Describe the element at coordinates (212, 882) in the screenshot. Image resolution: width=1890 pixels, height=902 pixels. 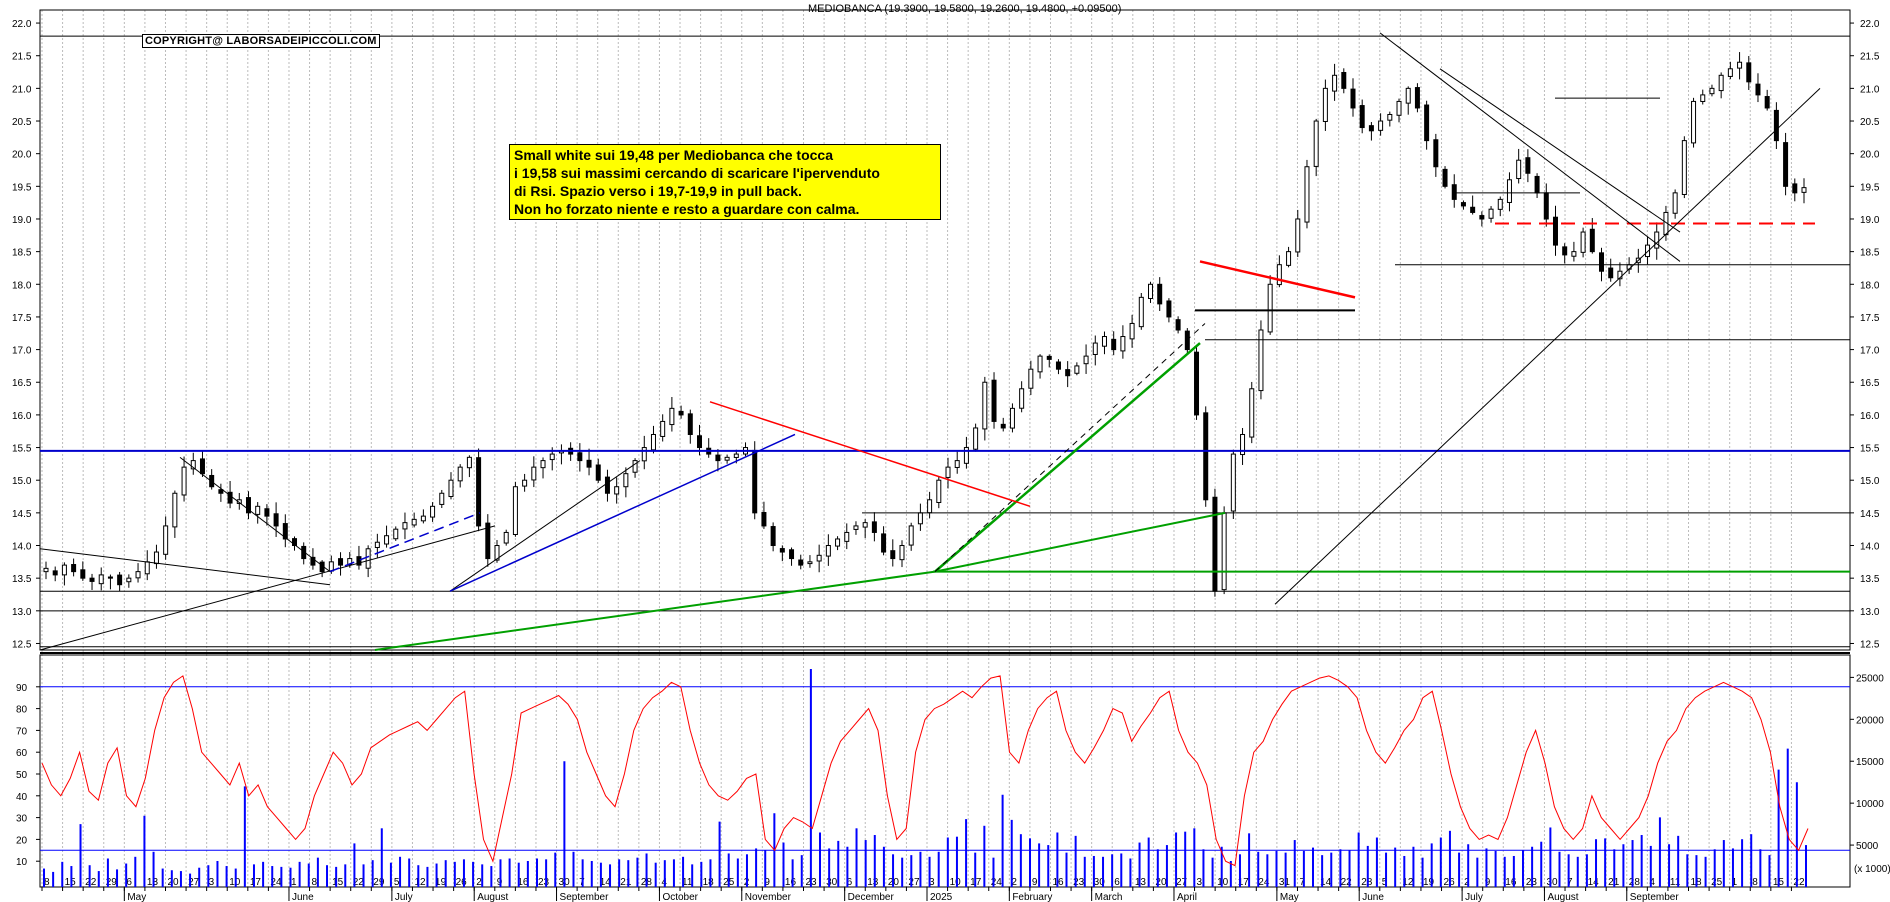
I see `x-day-label: 3` at that location.